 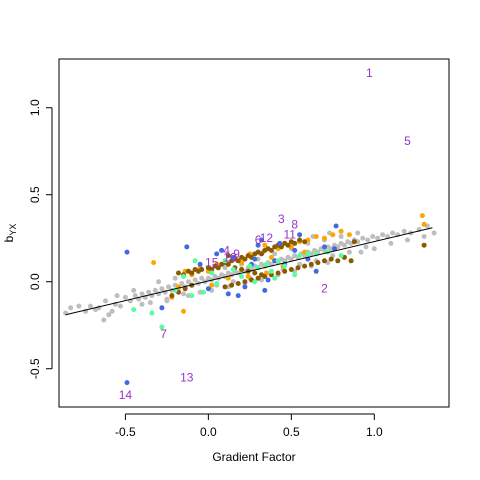 What do you see at coordinates (9, 238) in the screenshot?
I see `y-axis-title-main: b` at bounding box center [9, 238].